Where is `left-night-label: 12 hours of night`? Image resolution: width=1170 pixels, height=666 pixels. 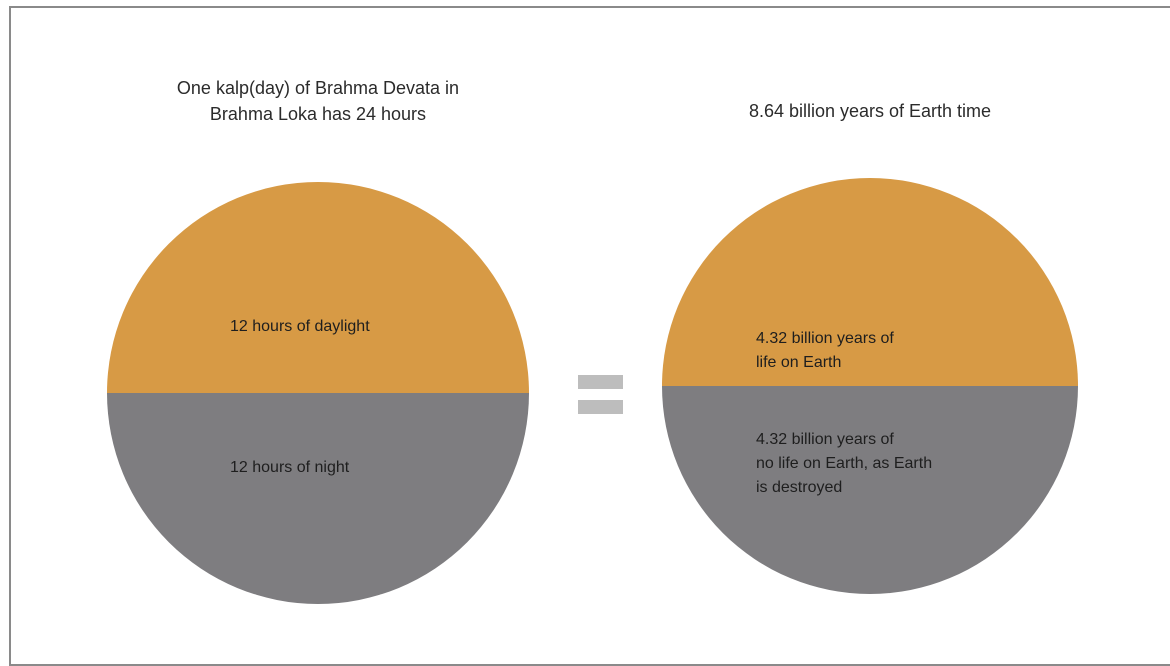 left-night-label: 12 hours of night is located at coordinates (290, 467).